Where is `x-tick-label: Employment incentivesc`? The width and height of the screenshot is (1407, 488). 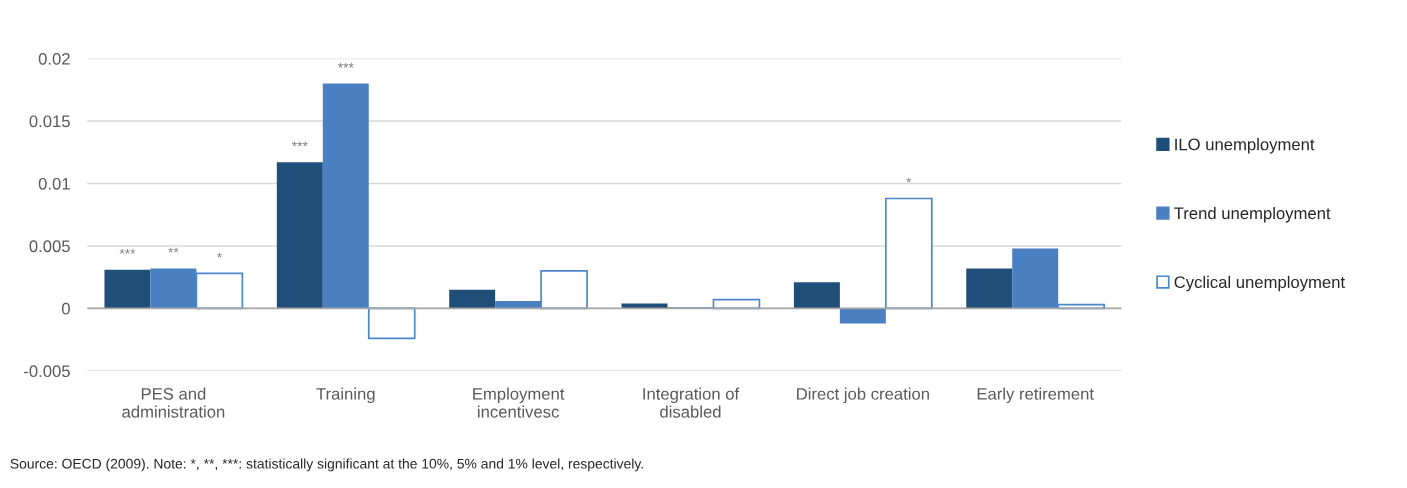
x-tick-label: Employment incentivesc is located at coordinates (519, 402).